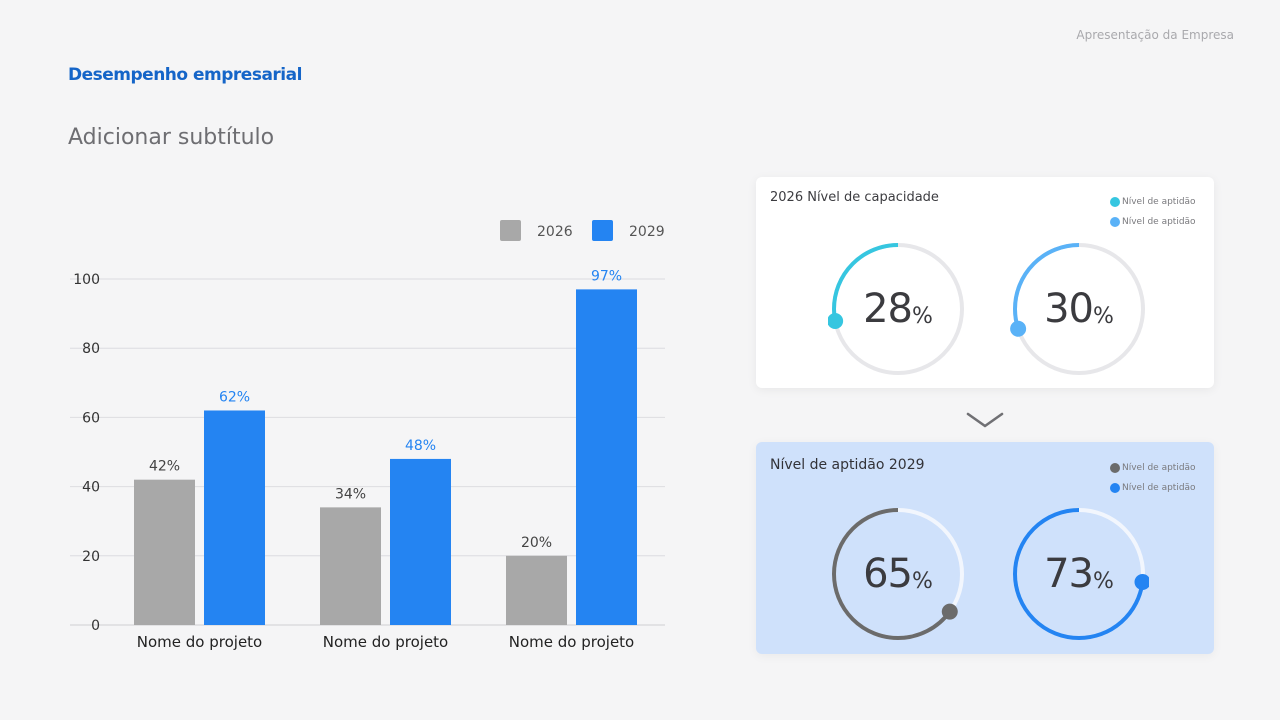  I want to click on gauge: 30%, so click(1079, 309).